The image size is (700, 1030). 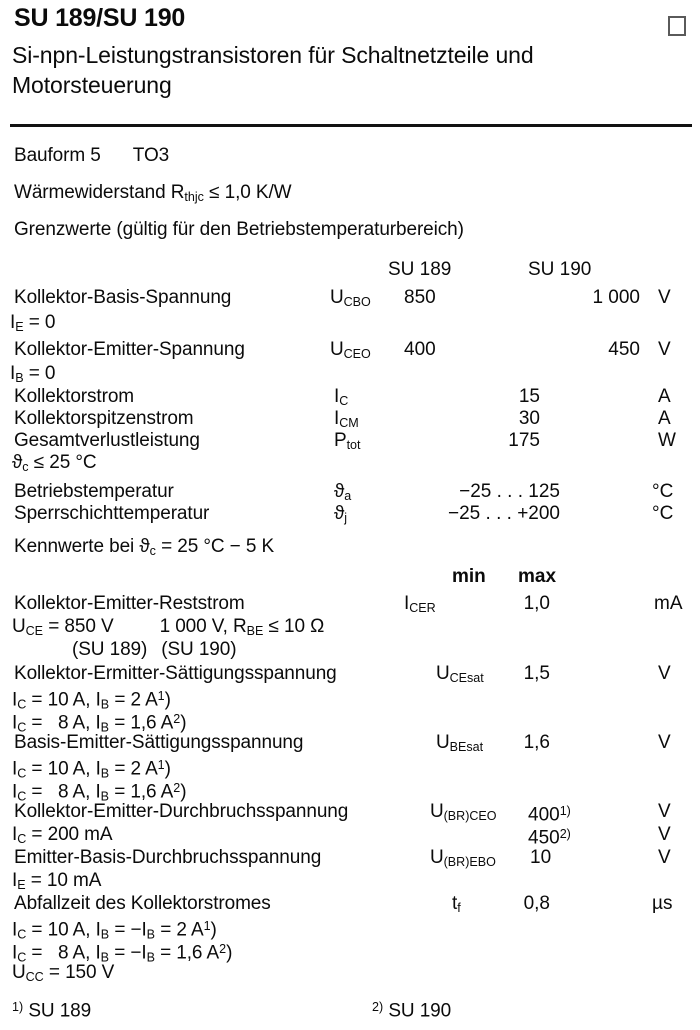 What do you see at coordinates (417, 1011) in the screenshot?
I see `footnote-2-text: SU 190` at bounding box center [417, 1011].